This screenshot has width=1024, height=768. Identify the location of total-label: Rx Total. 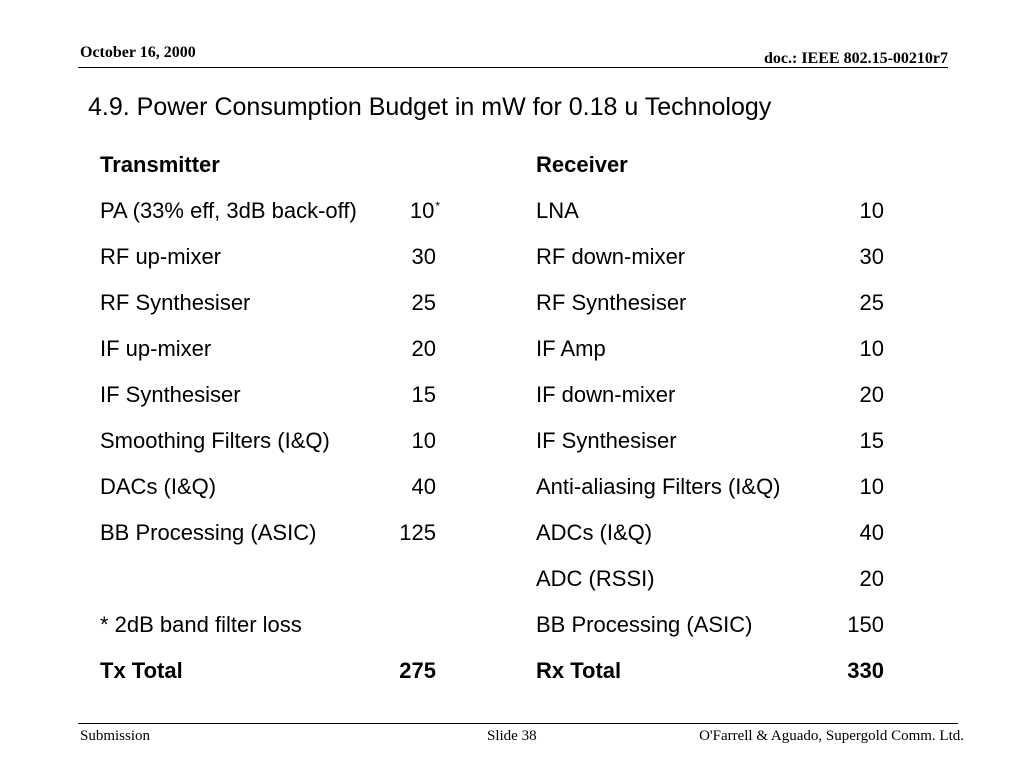
(579, 670).